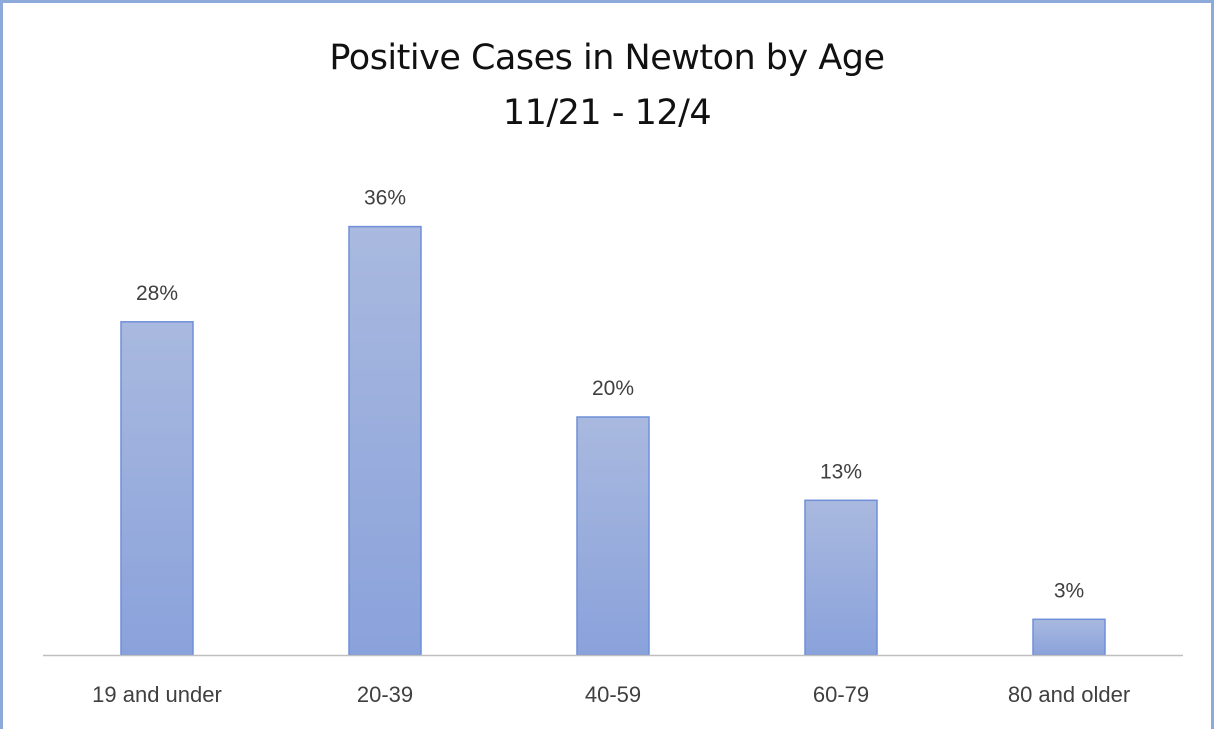  What do you see at coordinates (1069, 590) in the screenshot?
I see `data-label-5: 3%` at bounding box center [1069, 590].